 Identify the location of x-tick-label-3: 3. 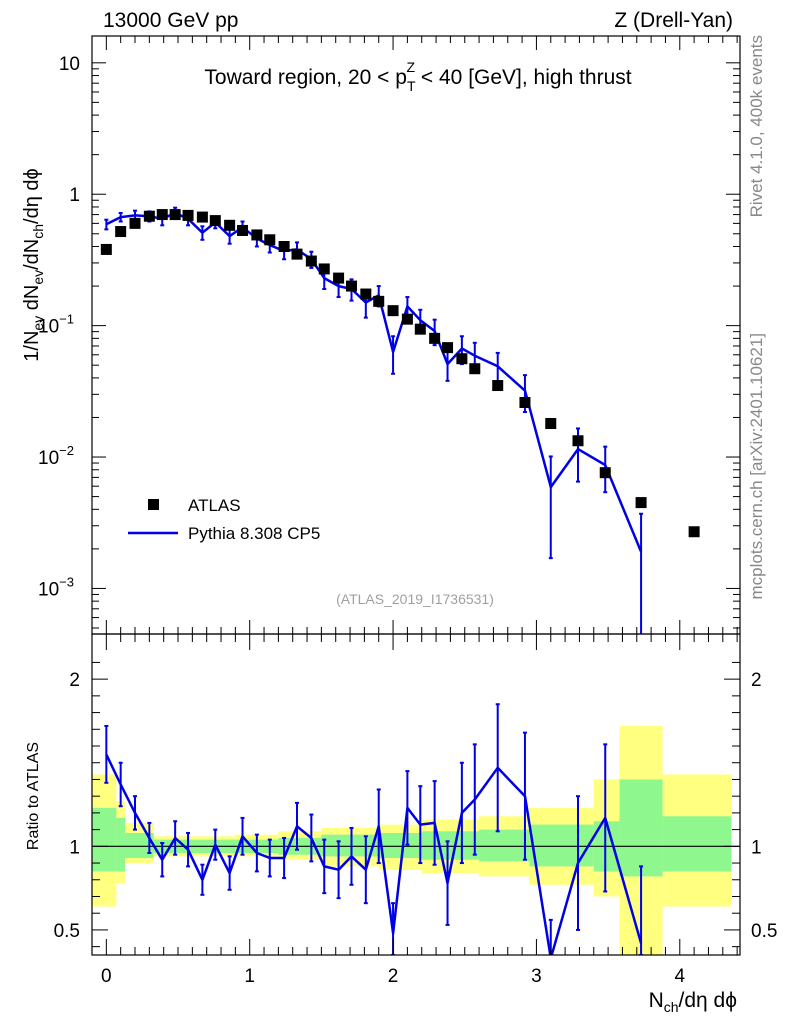
(536, 976).